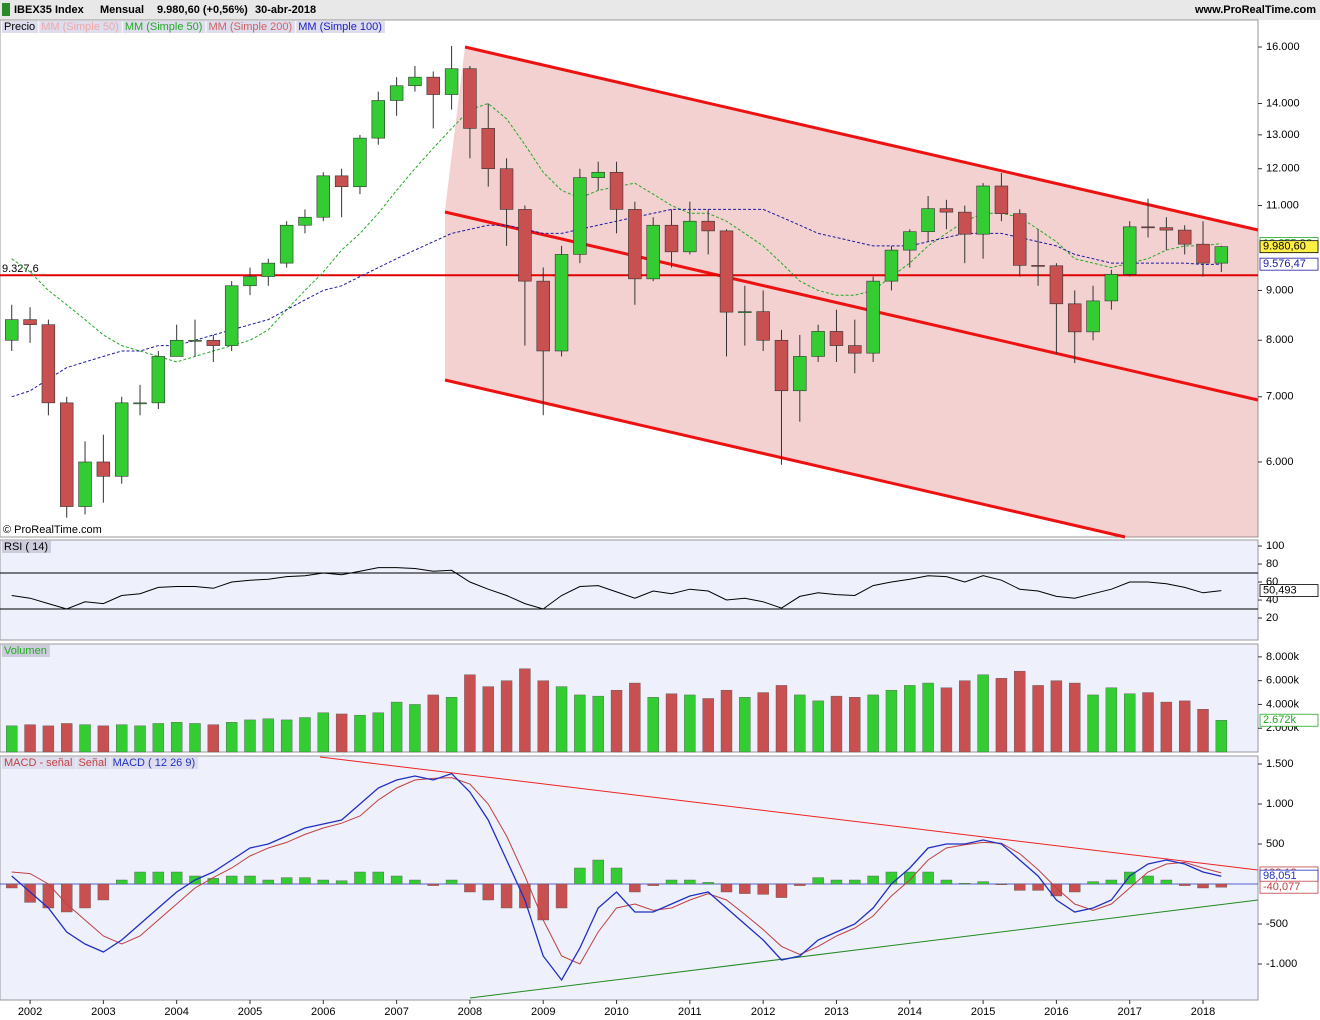 Image resolution: width=1320 pixels, height=1020 pixels. What do you see at coordinates (836, 1012) in the screenshot?
I see `x-tick-label: 2013` at bounding box center [836, 1012].